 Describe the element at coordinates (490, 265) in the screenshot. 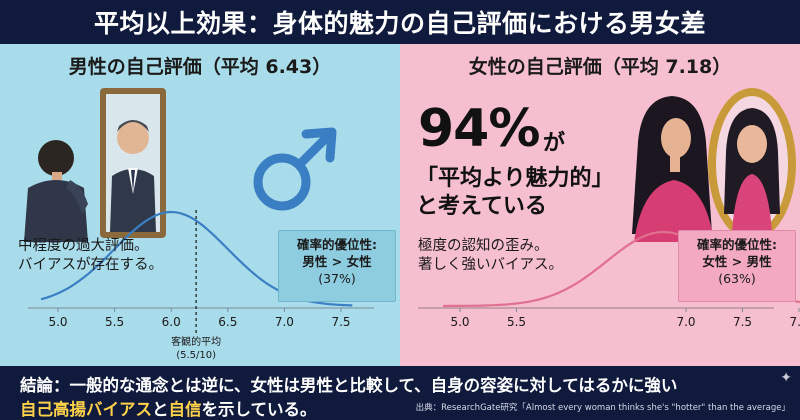

I see `female-note-line: 著しく強いバイアス。` at that location.